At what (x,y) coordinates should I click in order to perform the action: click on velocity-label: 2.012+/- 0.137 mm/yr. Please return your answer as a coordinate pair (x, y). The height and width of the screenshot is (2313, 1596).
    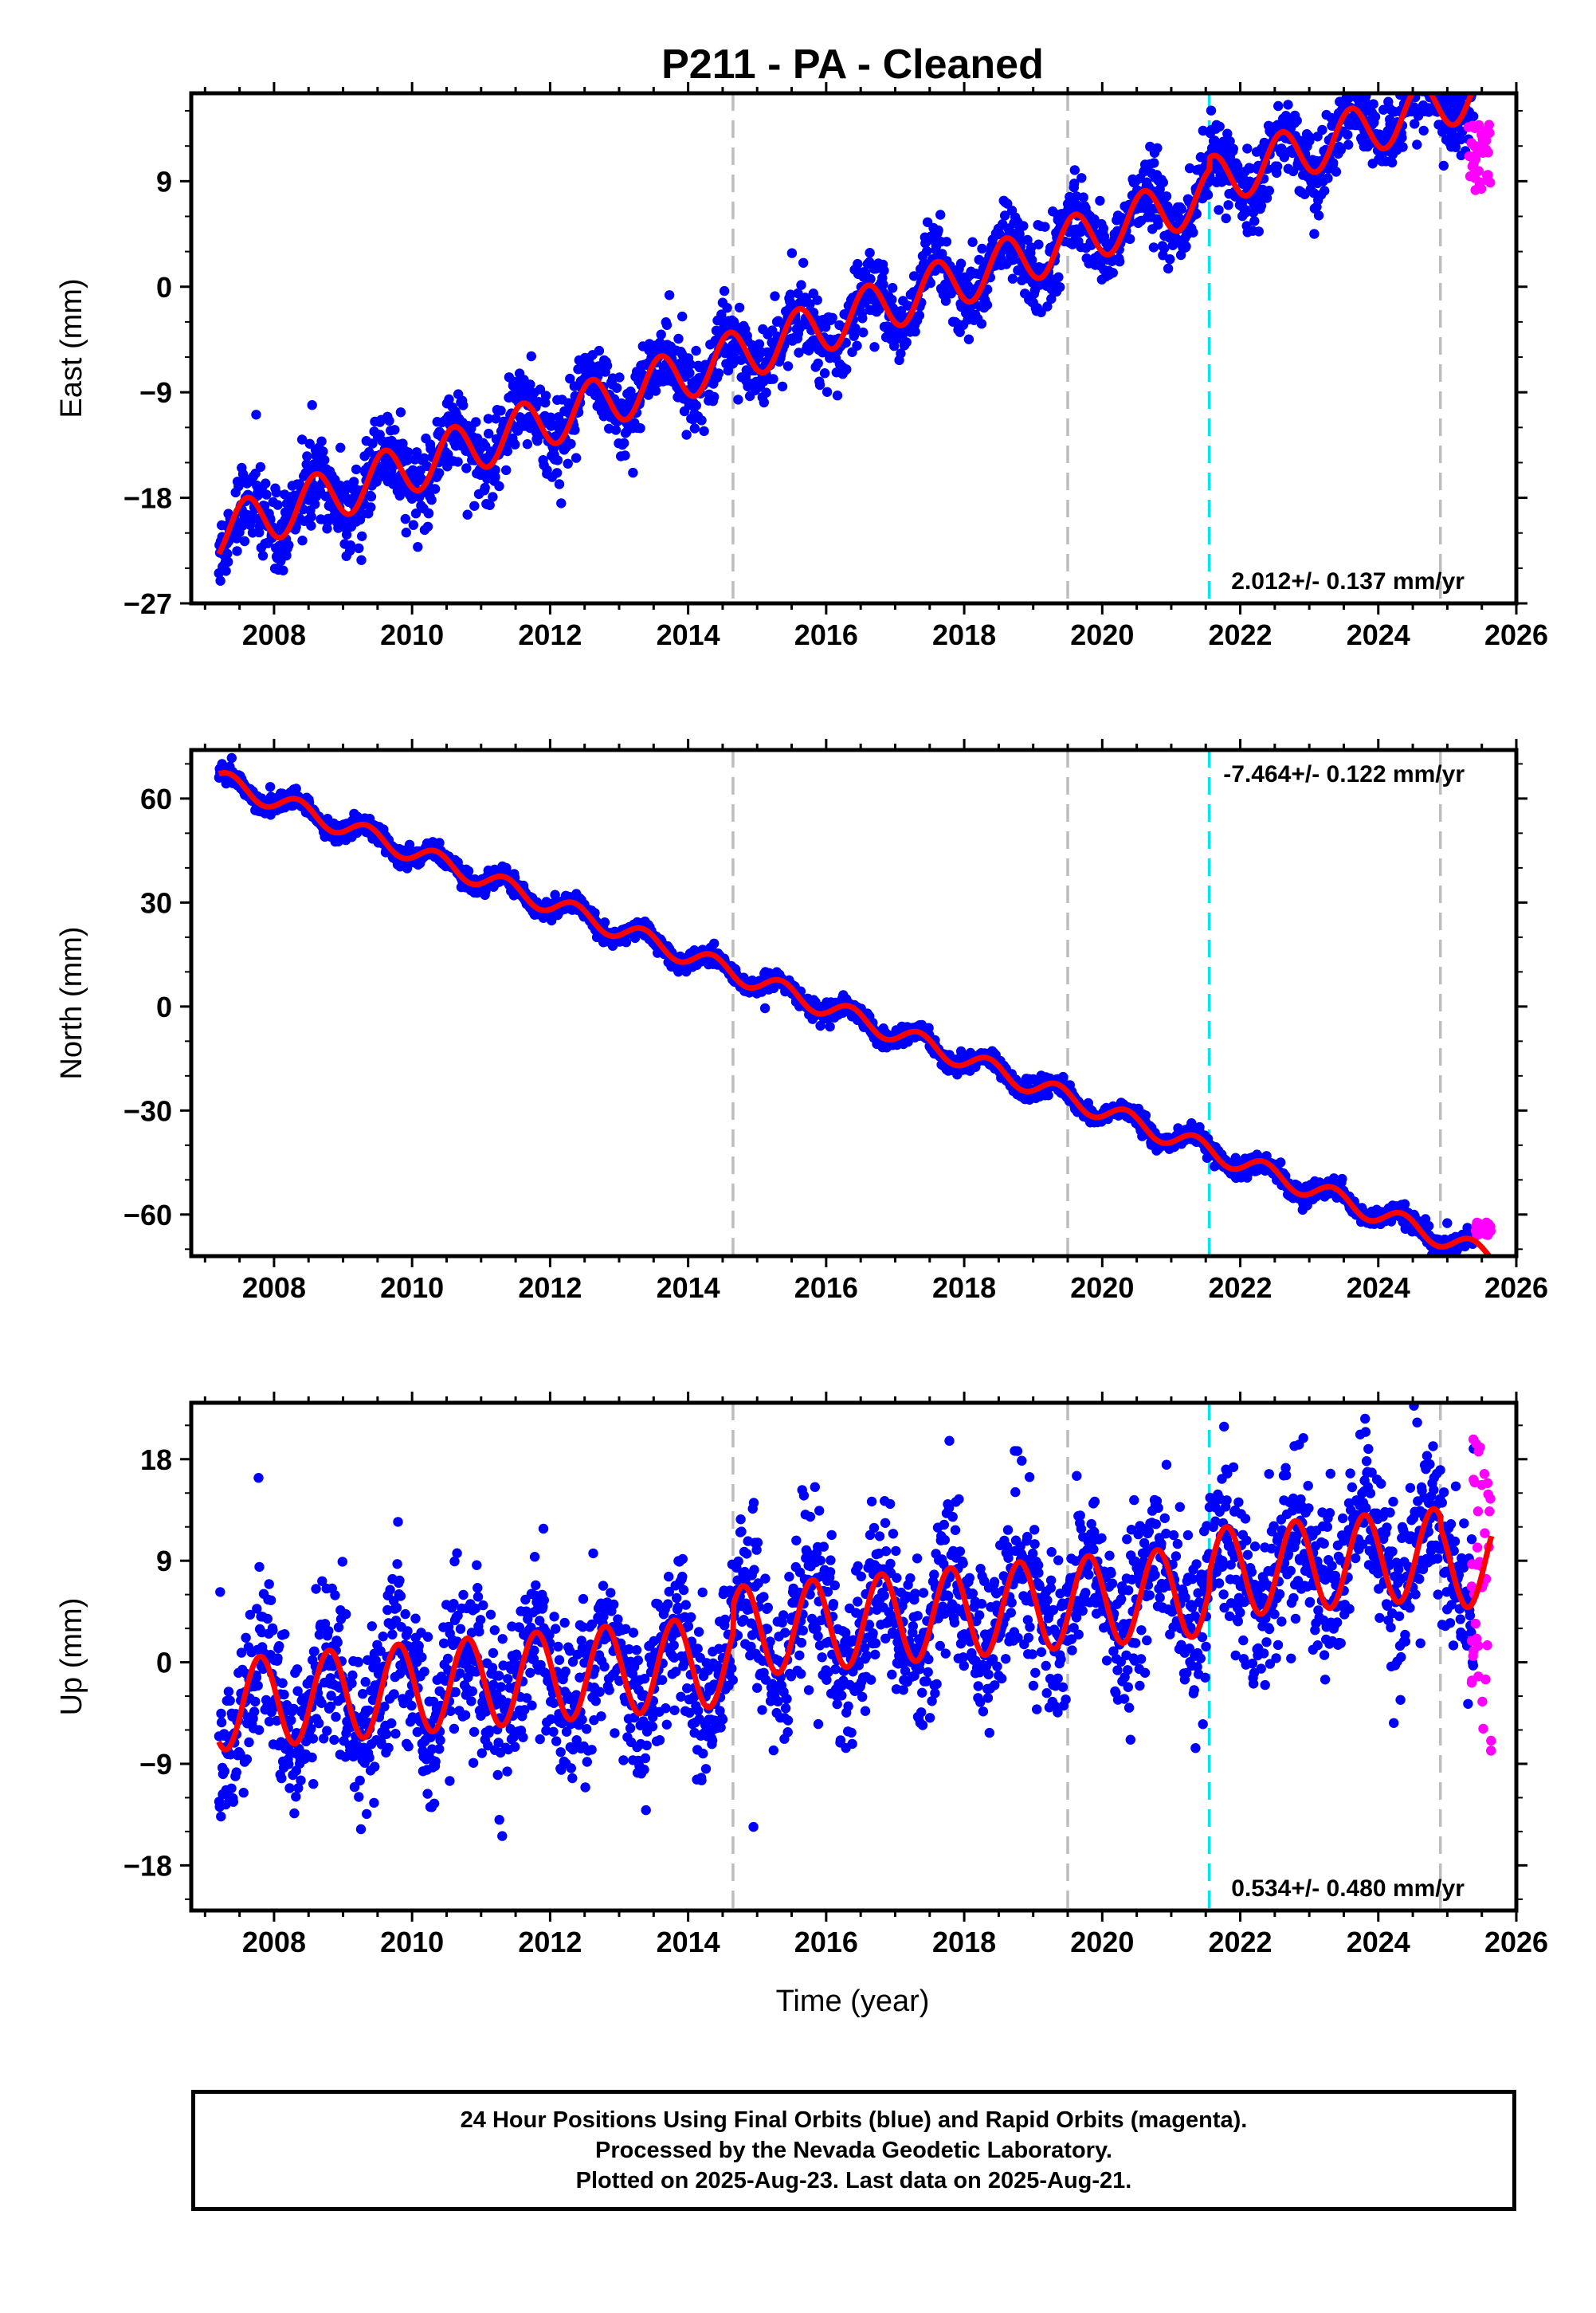
    Looking at the image, I should click on (1348, 581).